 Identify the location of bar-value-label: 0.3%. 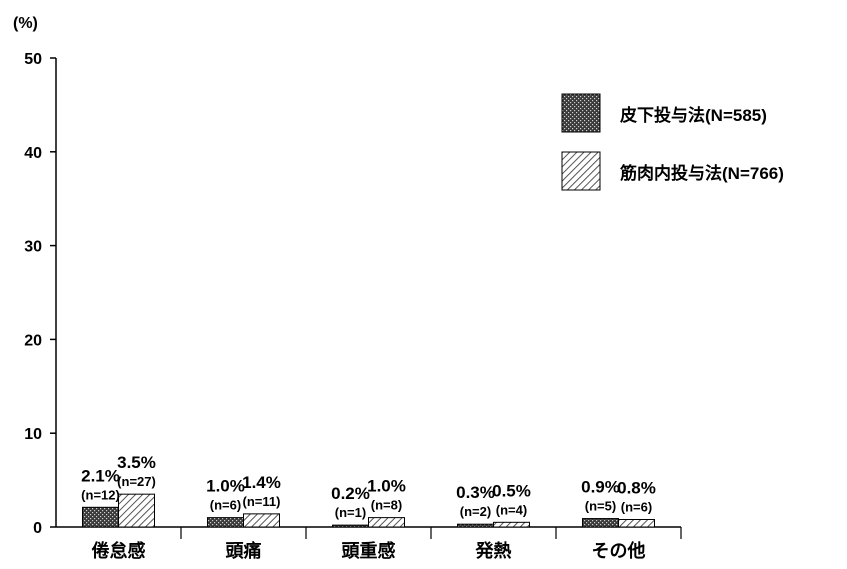
(475, 492).